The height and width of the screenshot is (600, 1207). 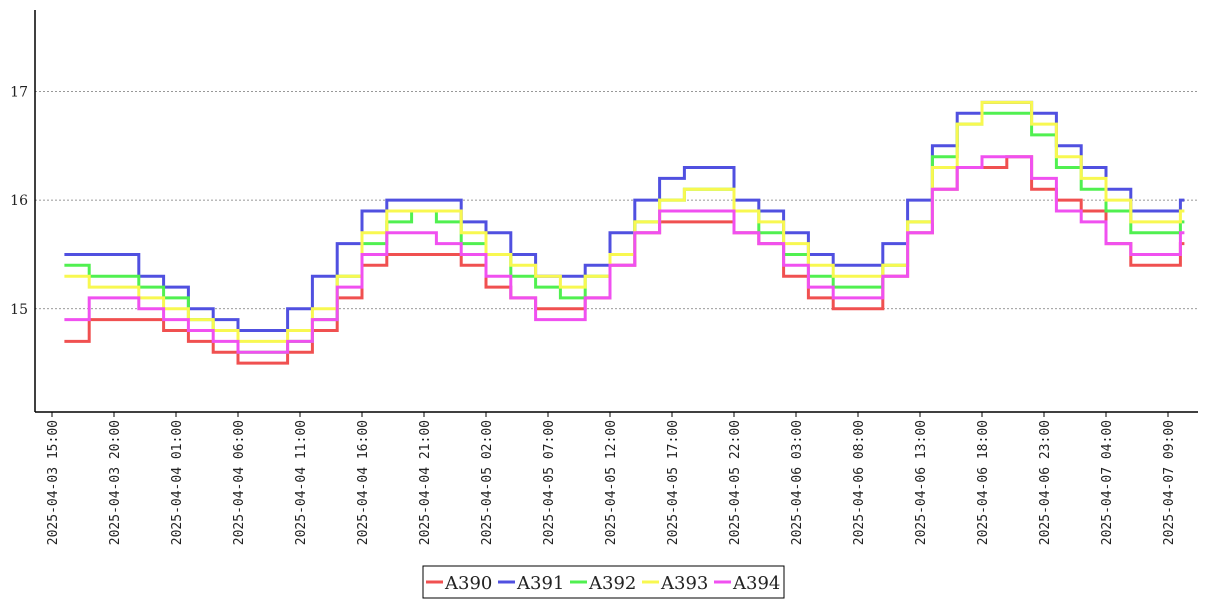 I want to click on x-tick-label: 2025-04-07 09:00, so click(x=1169, y=482).